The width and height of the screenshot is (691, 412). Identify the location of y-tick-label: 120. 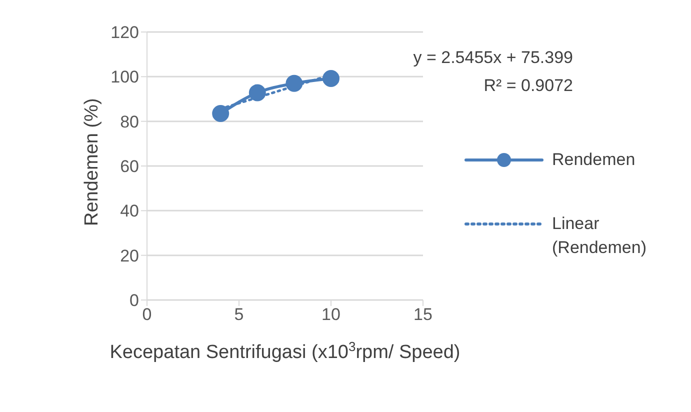
(124, 32).